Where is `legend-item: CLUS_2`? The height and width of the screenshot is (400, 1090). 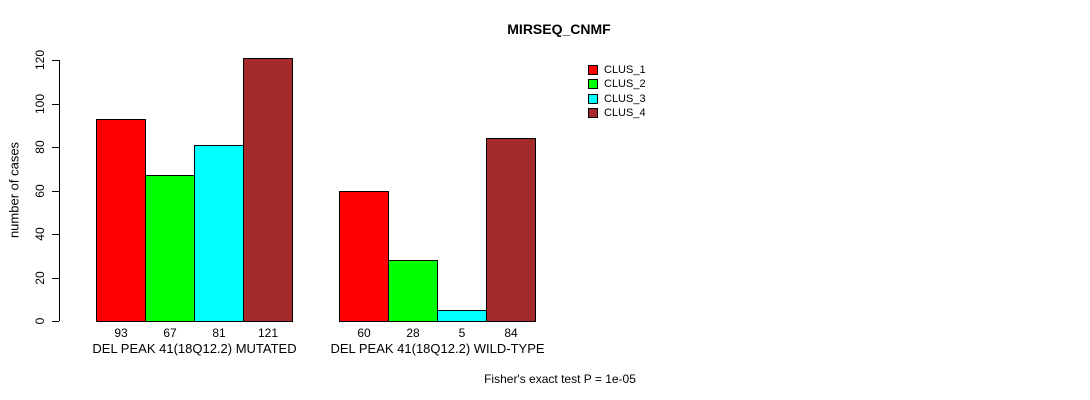
legend-item: CLUS_2 is located at coordinates (617, 84).